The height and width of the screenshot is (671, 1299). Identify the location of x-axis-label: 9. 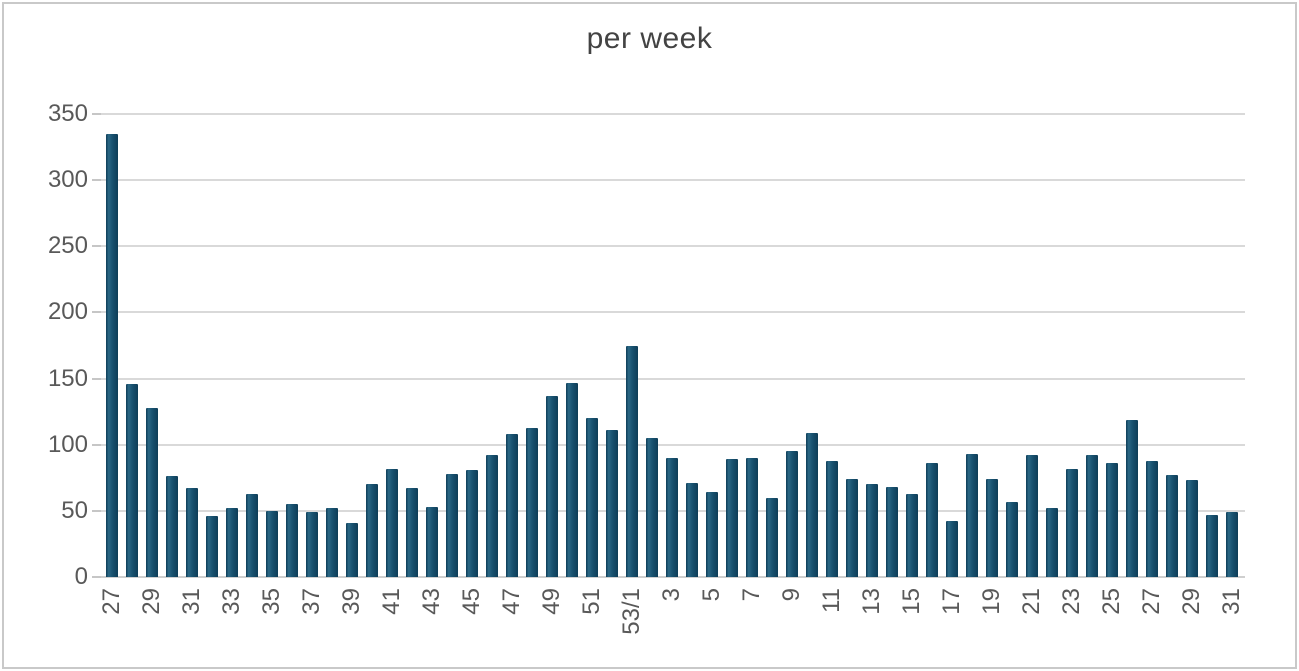
(791, 595).